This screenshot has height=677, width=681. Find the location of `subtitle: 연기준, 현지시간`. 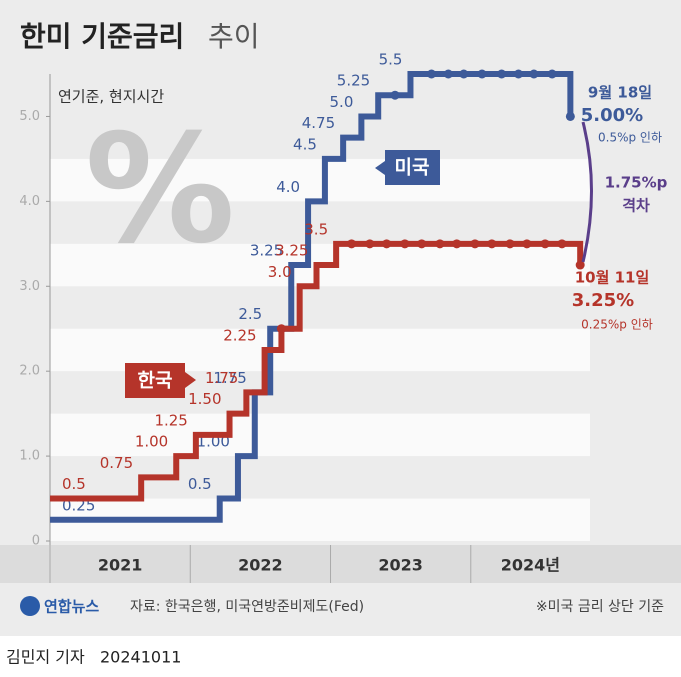

subtitle: 연기준, 현지시간 is located at coordinates (111, 97).